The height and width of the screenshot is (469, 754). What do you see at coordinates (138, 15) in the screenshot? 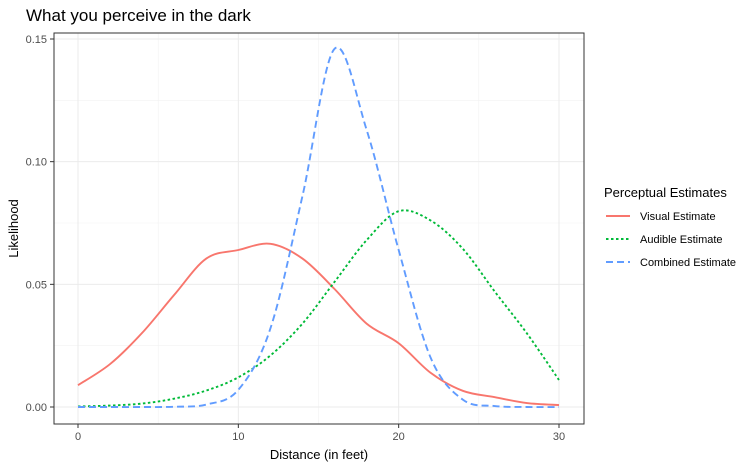
I see `chart-title: What you perceive in the dark` at bounding box center [138, 15].